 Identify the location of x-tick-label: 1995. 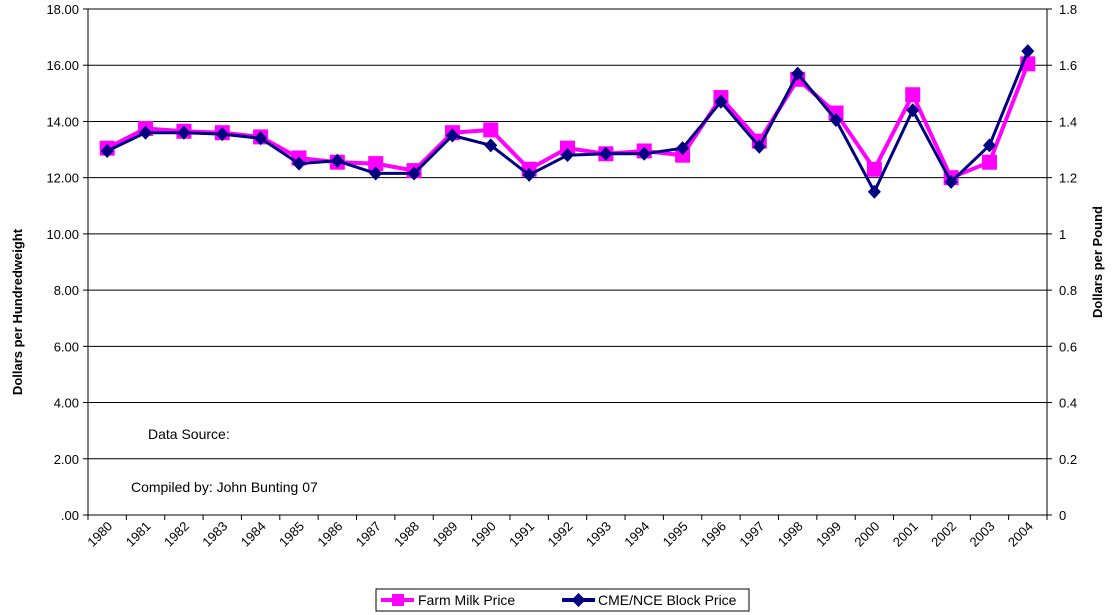
(675, 534).